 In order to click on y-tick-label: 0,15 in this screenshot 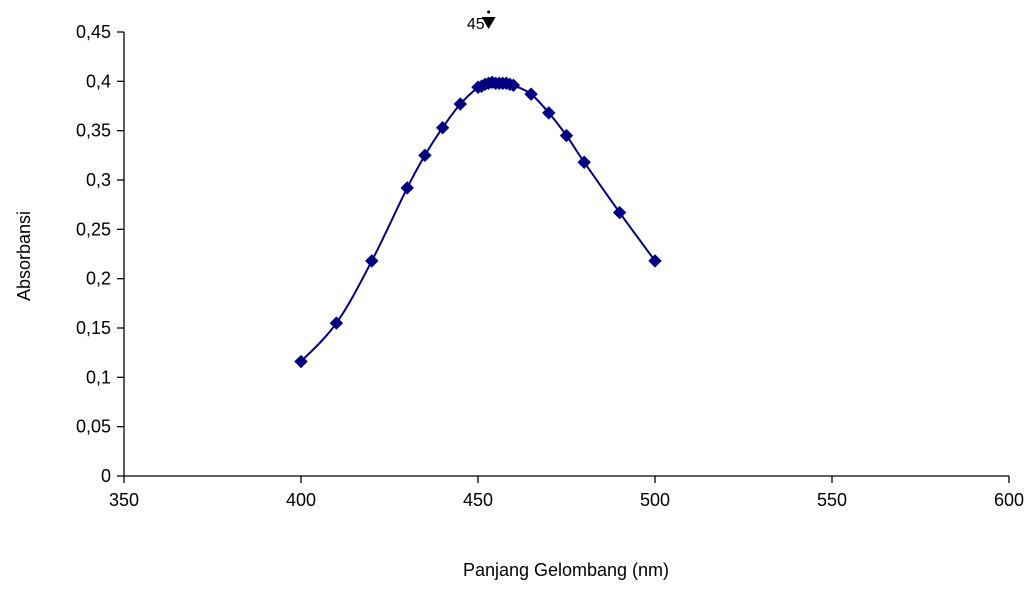, I will do `click(93, 328)`.